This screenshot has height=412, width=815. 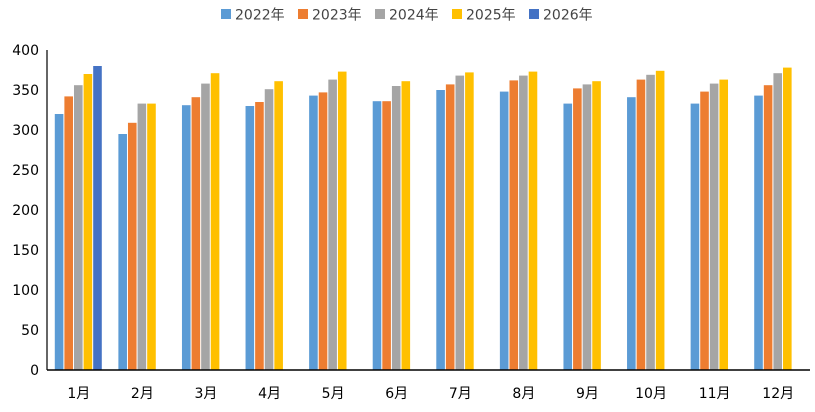 I want to click on x-tick-label: 2月, so click(x=142, y=394).